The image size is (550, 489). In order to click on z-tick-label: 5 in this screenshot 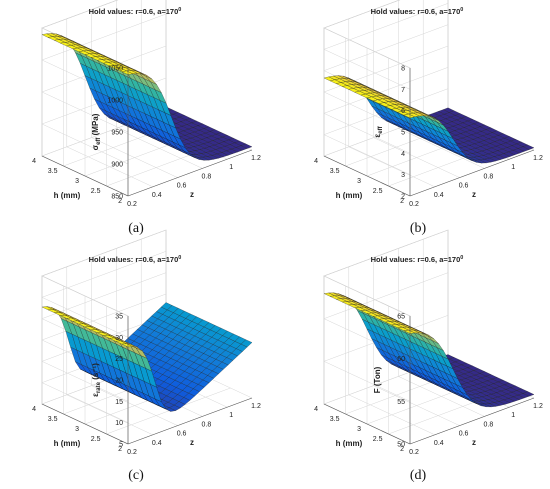, I will do `click(121, 445)`.